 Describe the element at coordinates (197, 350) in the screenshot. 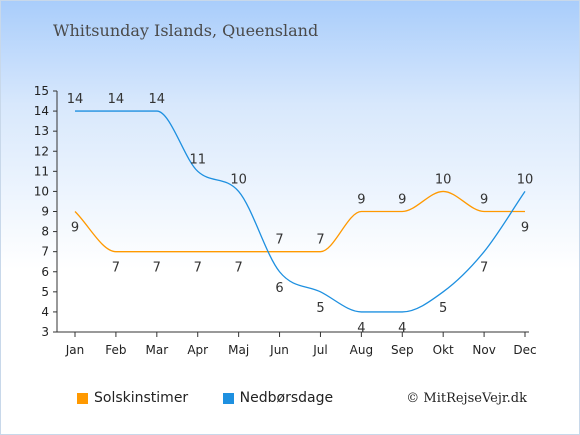

I see `x-tick-label: Apr` at that location.